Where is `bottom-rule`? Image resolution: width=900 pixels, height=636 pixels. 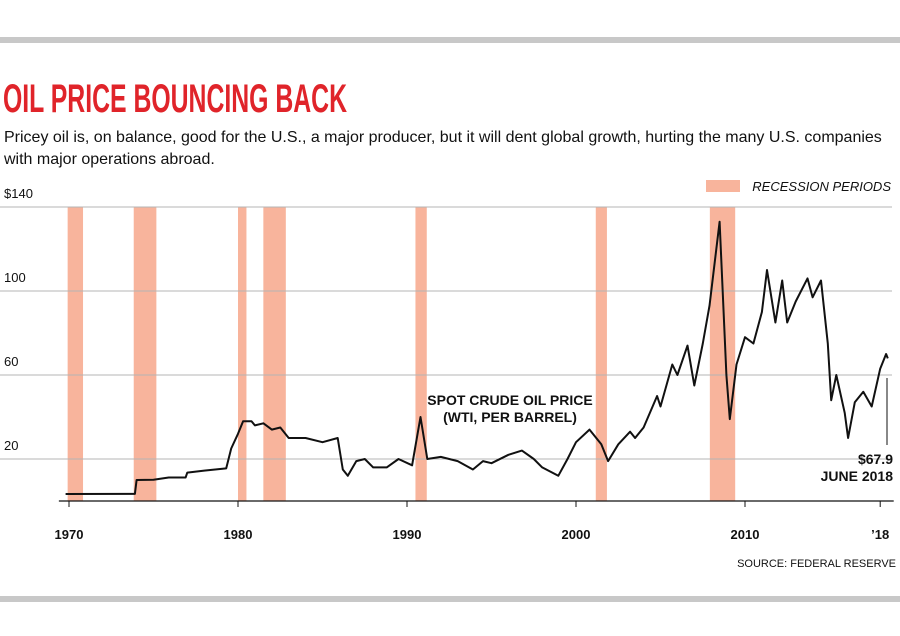 bottom-rule is located at coordinates (450, 599).